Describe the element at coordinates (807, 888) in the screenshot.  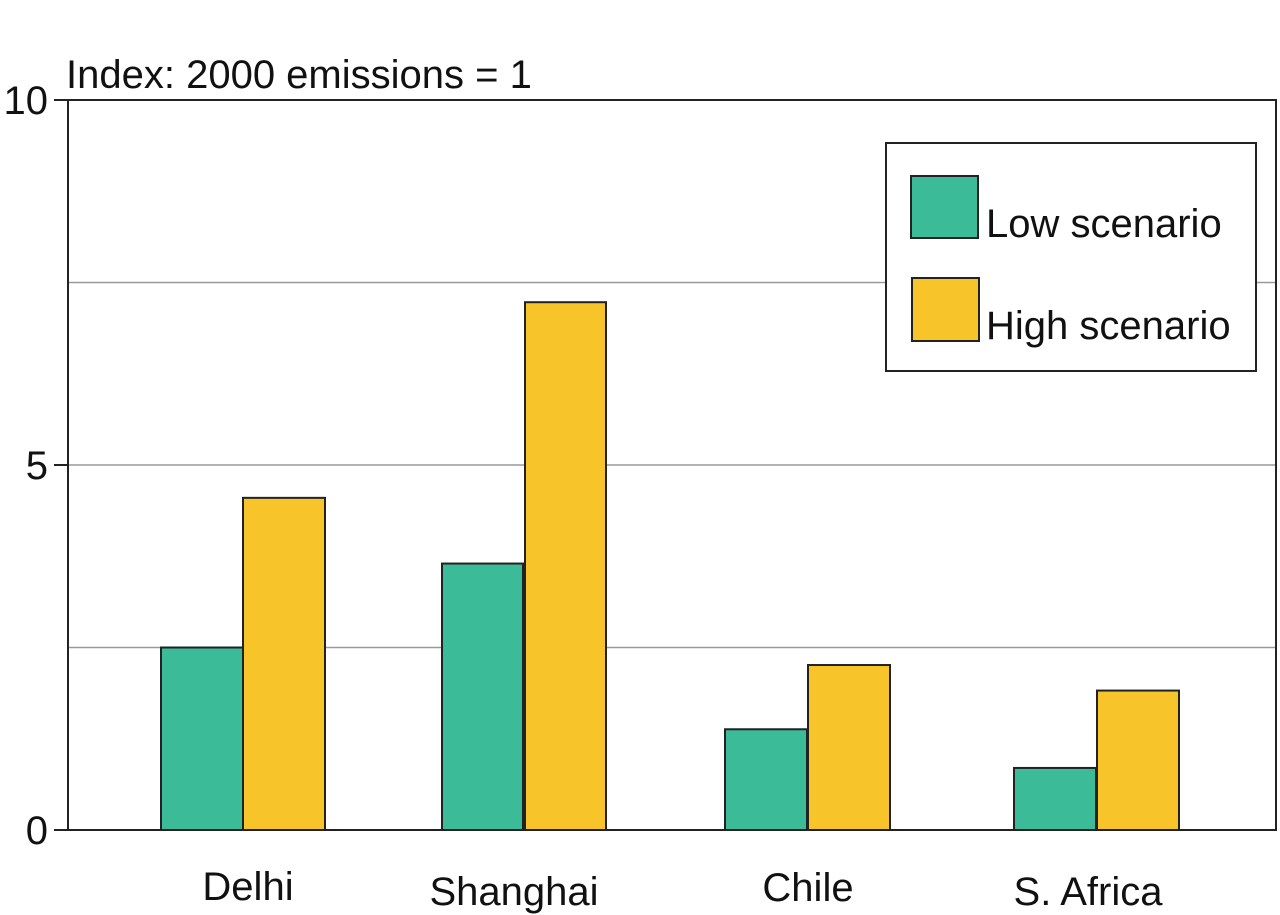
I see `x-tick-label: Chile` at that location.